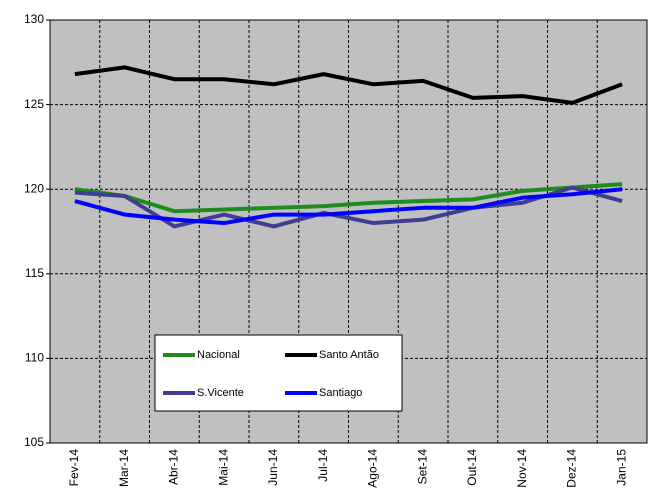  What do you see at coordinates (218, 355) in the screenshot?
I see `legend-label: Nacional` at bounding box center [218, 355].